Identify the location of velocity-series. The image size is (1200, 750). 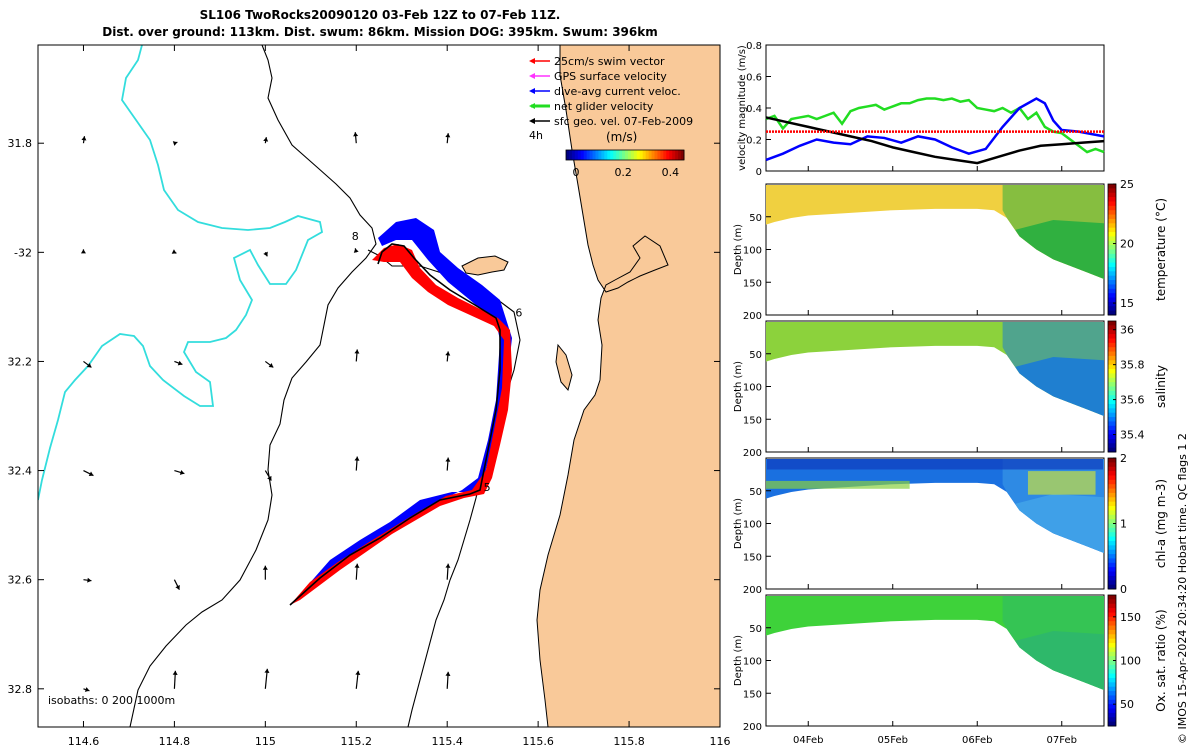
(935, 131).